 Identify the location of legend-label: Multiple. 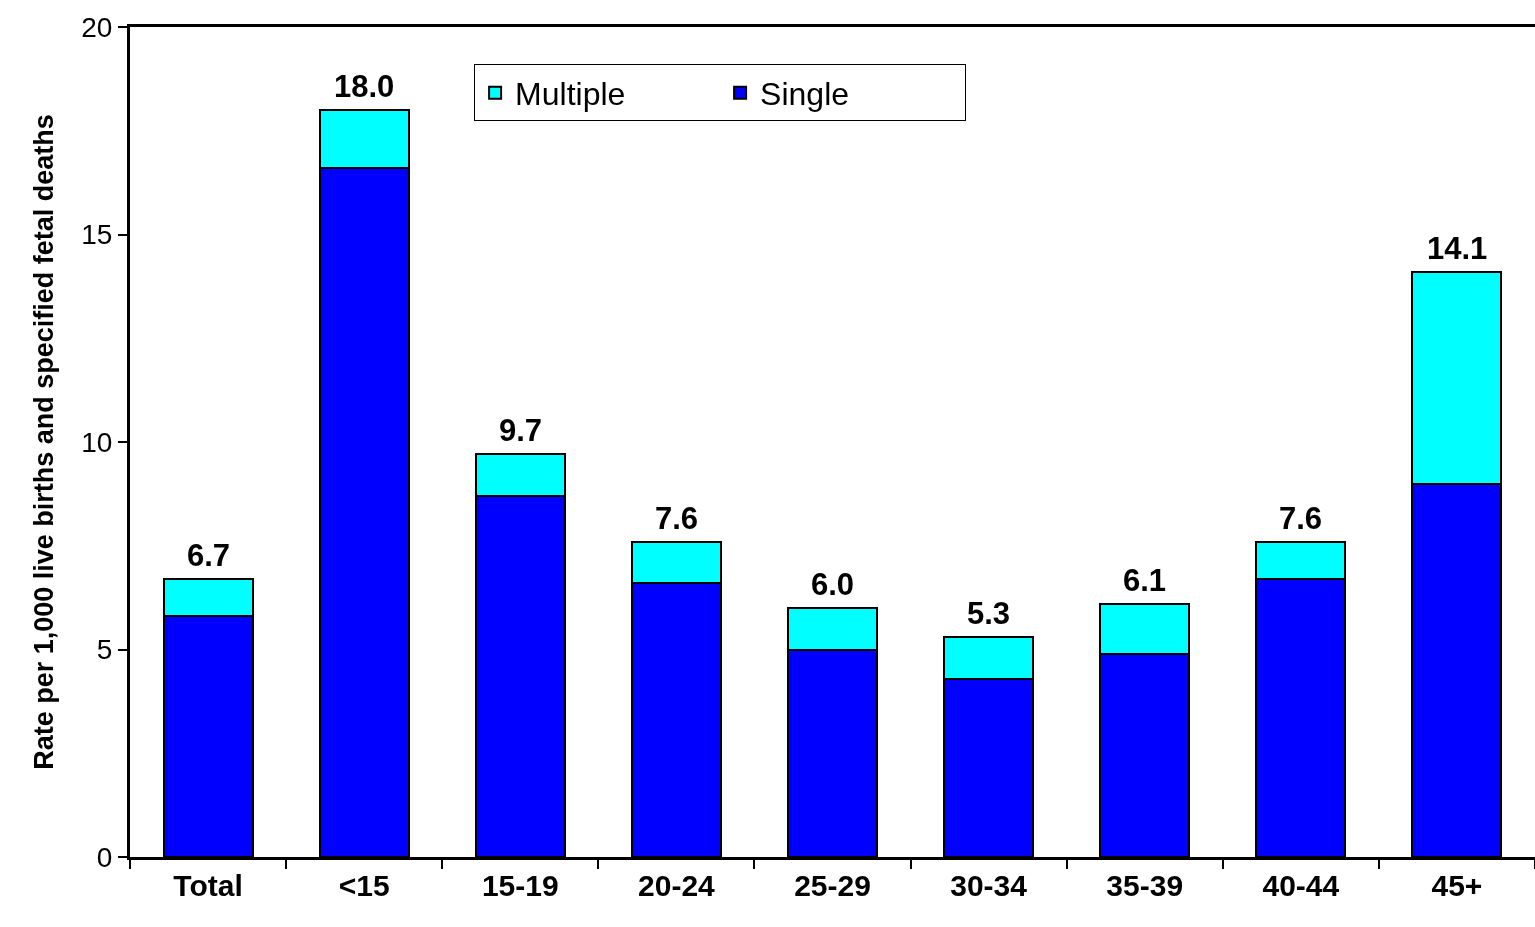
(570, 94).